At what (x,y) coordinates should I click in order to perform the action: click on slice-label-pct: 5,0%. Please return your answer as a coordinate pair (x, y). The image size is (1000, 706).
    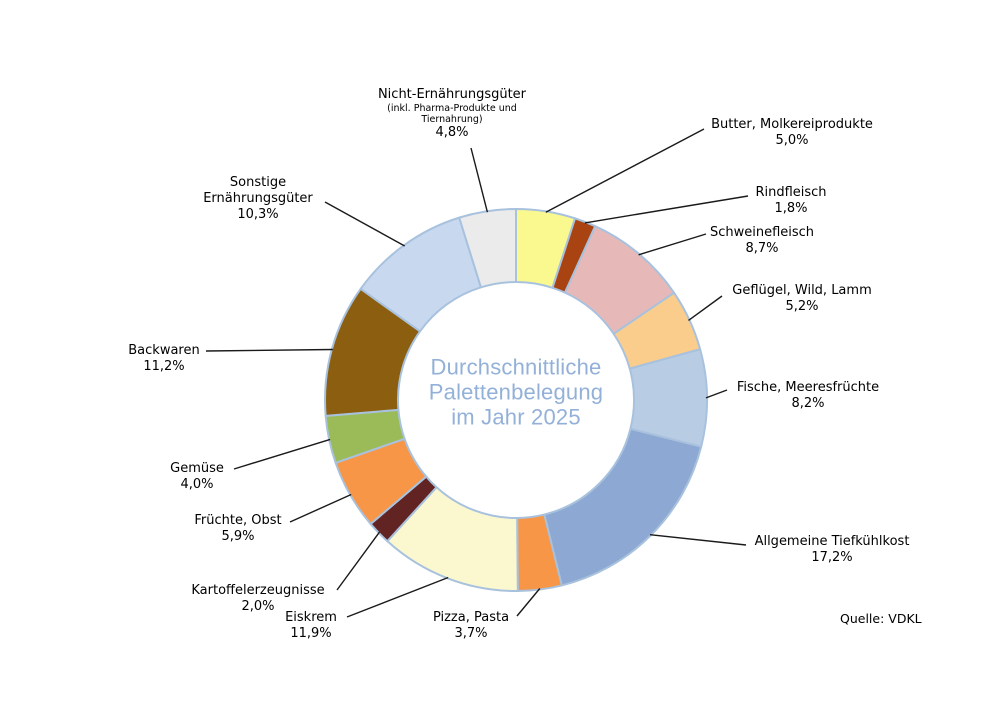
    Looking at the image, I should click on (792, 140).